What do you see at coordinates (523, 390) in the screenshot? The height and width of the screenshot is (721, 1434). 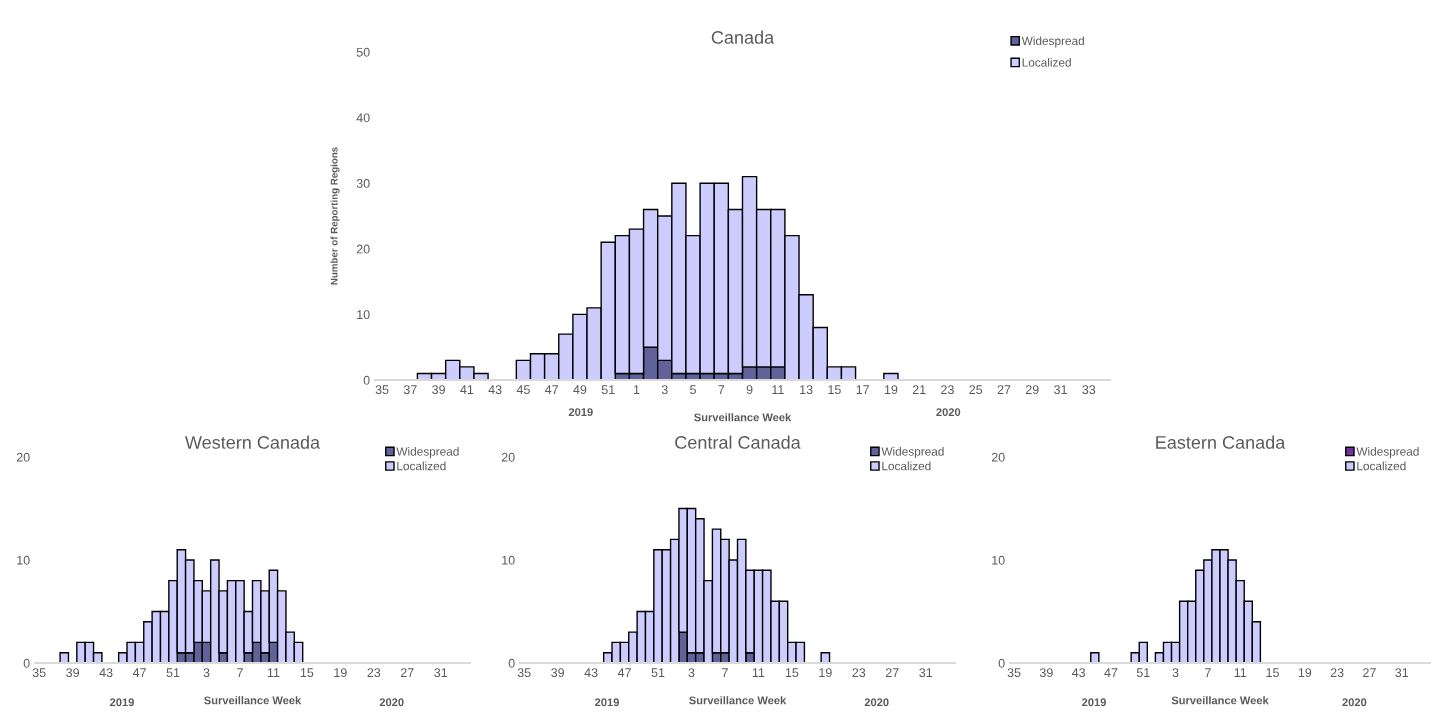 I see `x-tick-label: 45` at bounding box center [523, 390].